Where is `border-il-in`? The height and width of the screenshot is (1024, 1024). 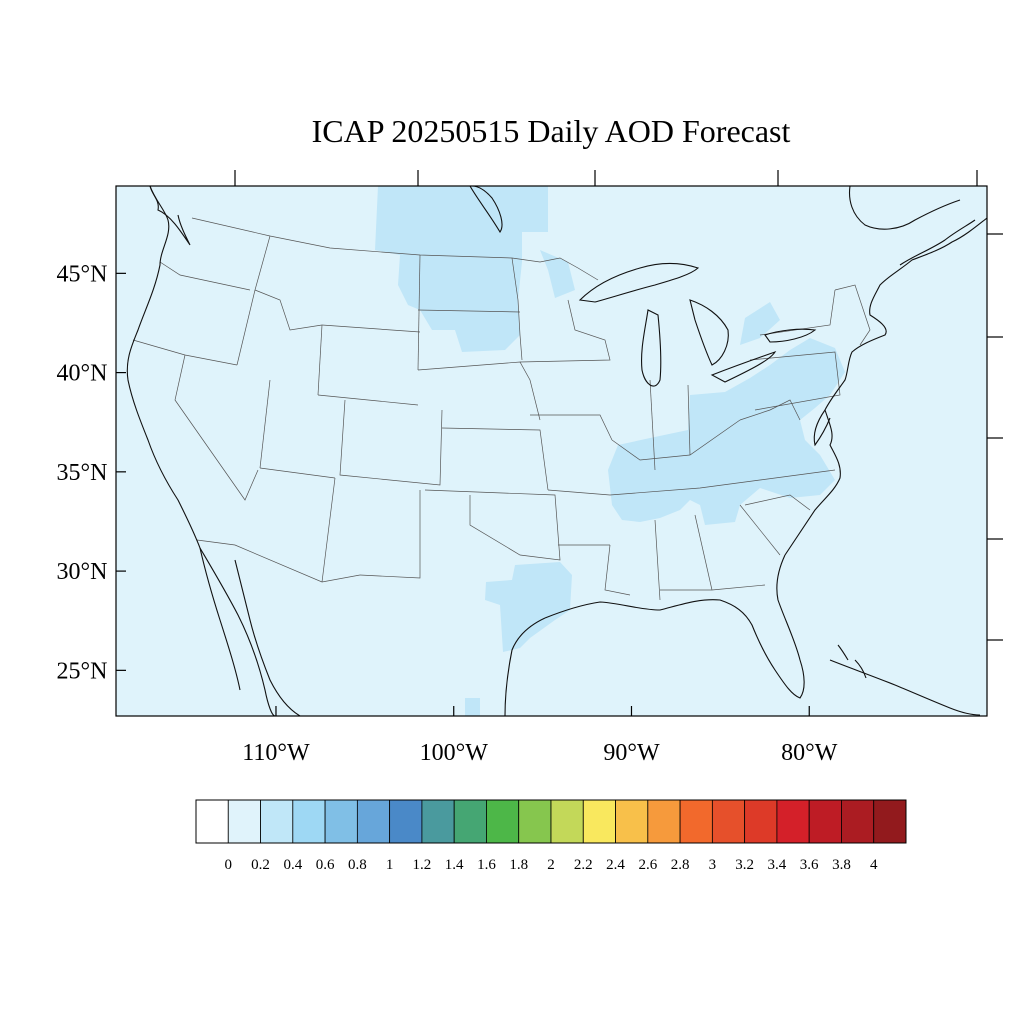
border-il-in is located at coordinates (652, 425).